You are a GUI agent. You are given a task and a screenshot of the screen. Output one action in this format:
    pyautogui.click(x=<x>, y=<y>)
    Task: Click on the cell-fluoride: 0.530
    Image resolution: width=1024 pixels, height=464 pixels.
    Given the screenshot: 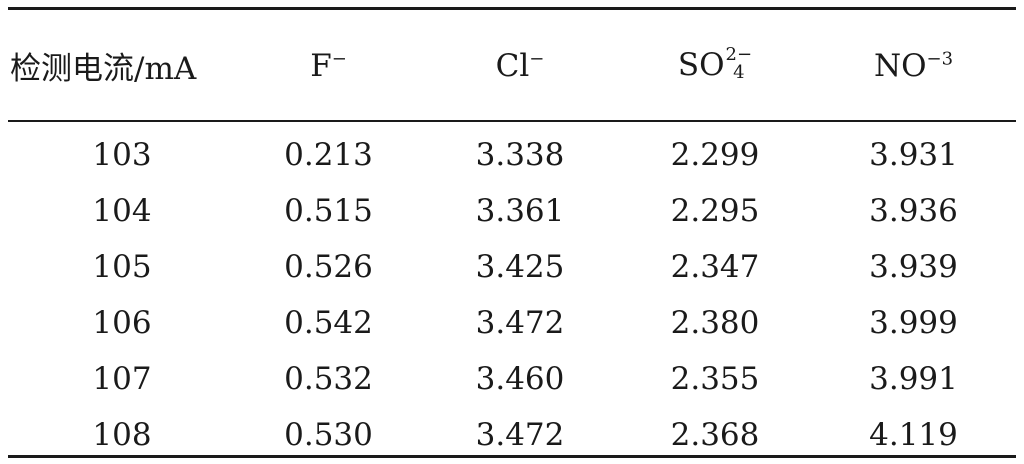 What is the action you would take?
    pyautogui.click(x=328, y=435)
    